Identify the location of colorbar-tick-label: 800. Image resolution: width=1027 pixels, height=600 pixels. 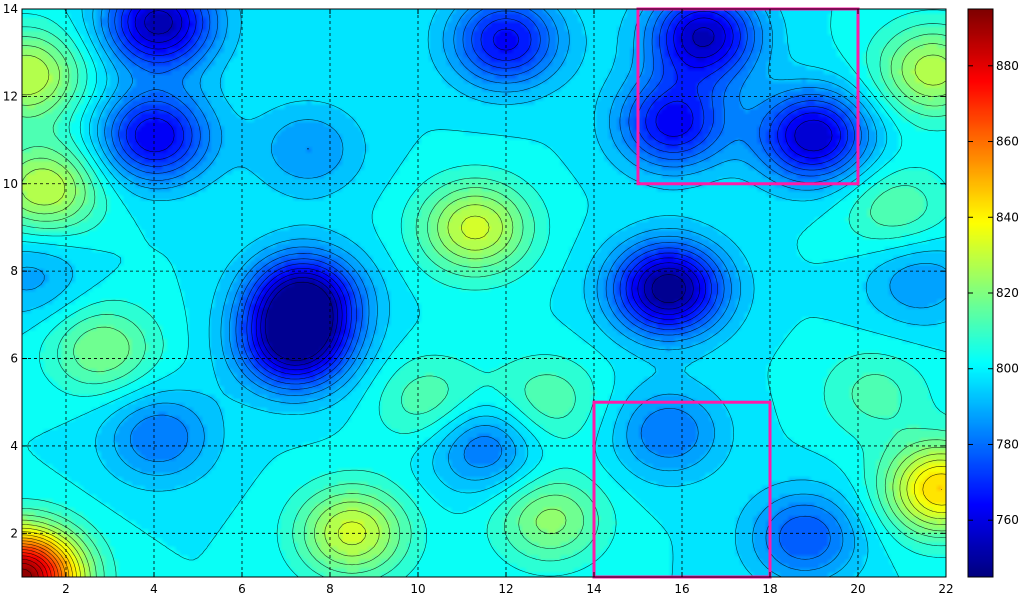
(1007, 369).